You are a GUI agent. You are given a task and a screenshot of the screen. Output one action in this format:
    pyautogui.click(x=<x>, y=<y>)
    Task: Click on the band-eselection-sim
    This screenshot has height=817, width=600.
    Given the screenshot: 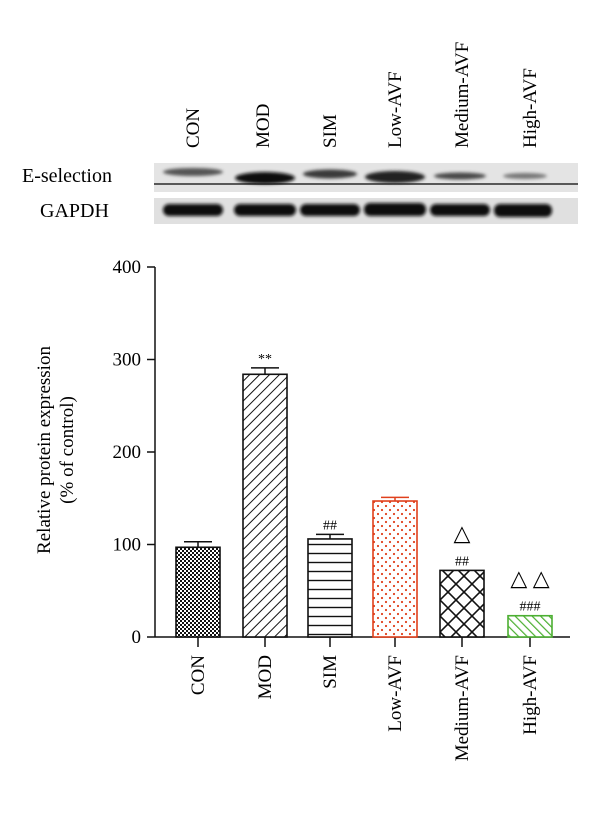 What is the action you would take?
    pyautogui.click(x=330, y=174)
    